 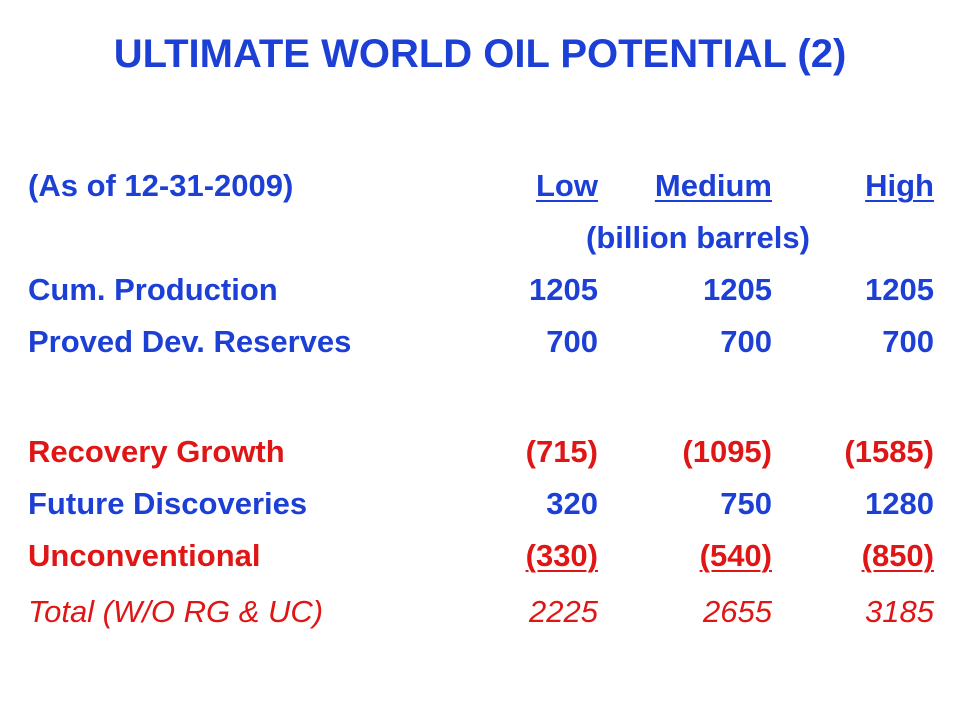 I want to click on value-high: 1280, so click(x=899, y=503).